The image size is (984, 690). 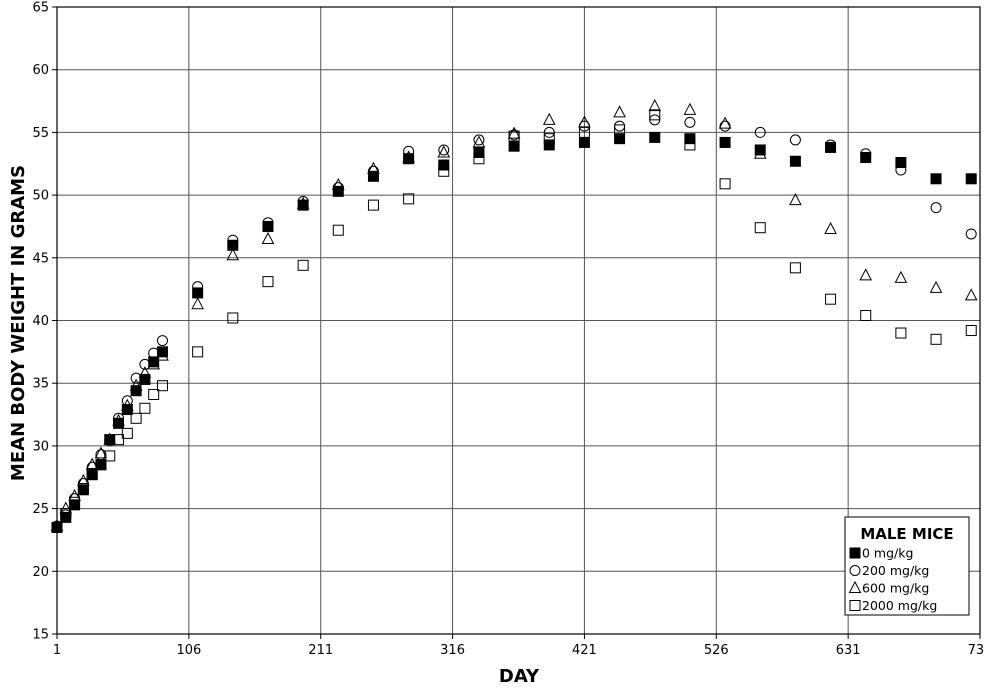 What do you see at coordinates (188, 650) in the screenshot?
I see `x-tick-label: 106` at bounding box center [188, 650].